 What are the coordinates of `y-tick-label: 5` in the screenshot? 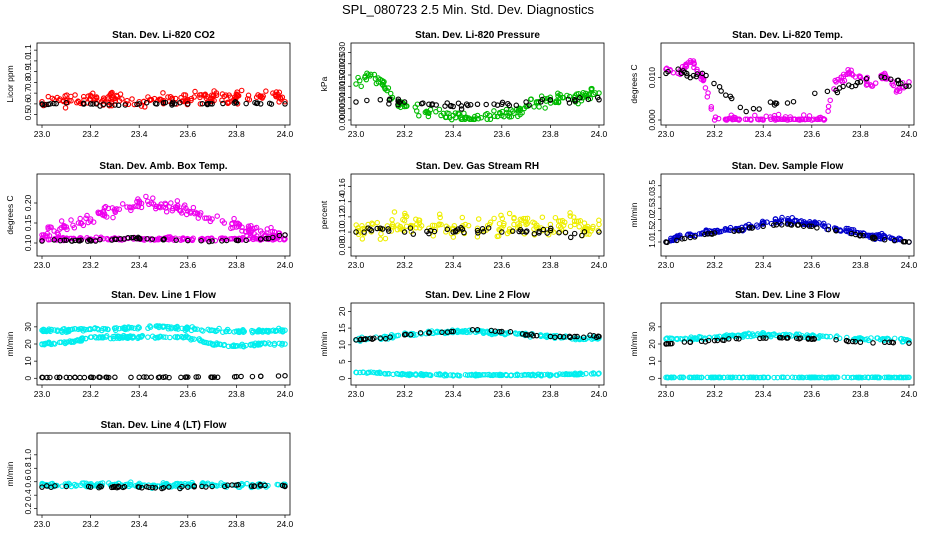 It's located at (342, 361).